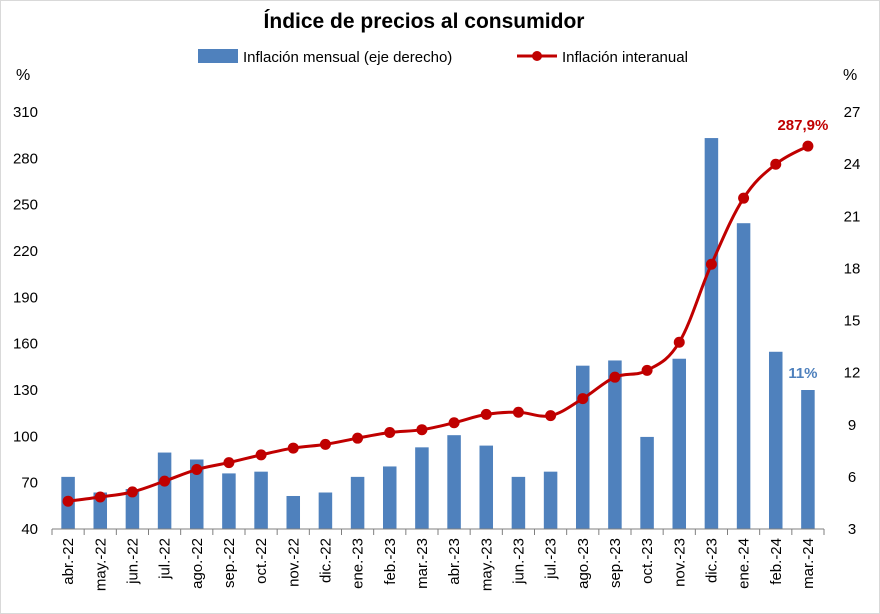  What do you see at coordinates (424, 21) in the screenshot?
I see `chart-title: Índice de precios al consumidor` at bounding box center [424, 21].